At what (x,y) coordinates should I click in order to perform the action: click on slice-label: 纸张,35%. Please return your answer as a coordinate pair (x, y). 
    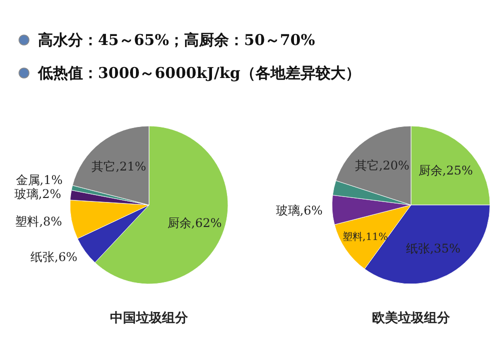
    Looking at the image, I should click on (433, 249).